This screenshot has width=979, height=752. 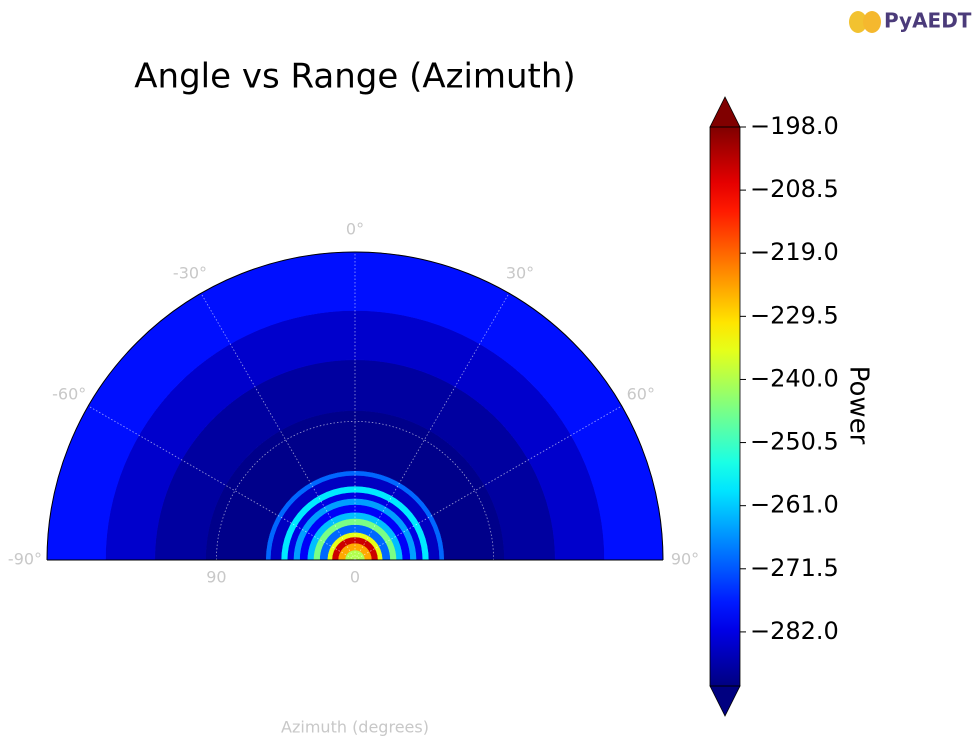 What do you see at coordinates (685, 559) in the screenshot?
I see `theta-tick-label: 90°` at bounding box center [685, 559].